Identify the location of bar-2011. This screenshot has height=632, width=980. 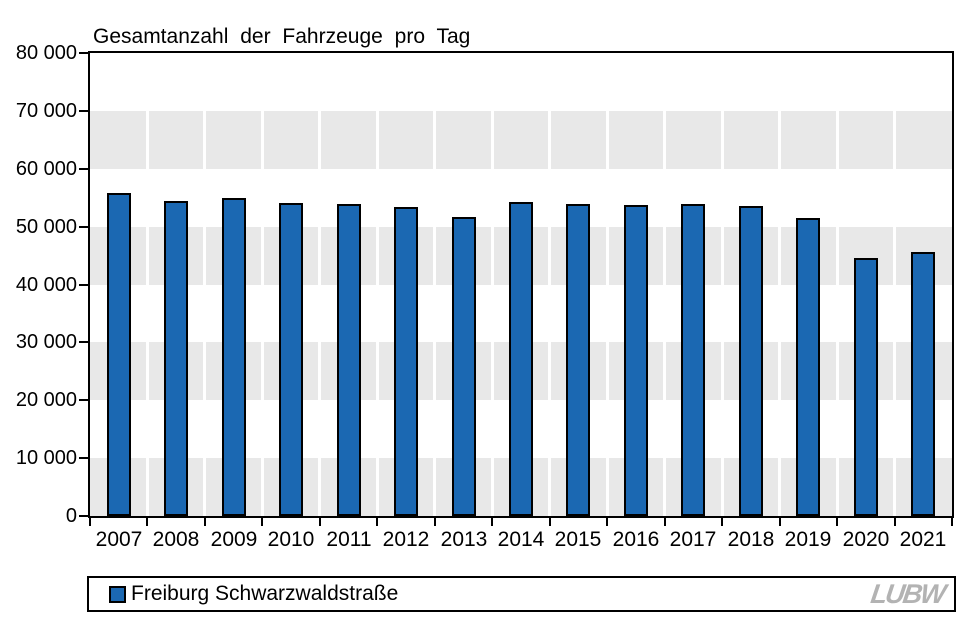
(349, 360).